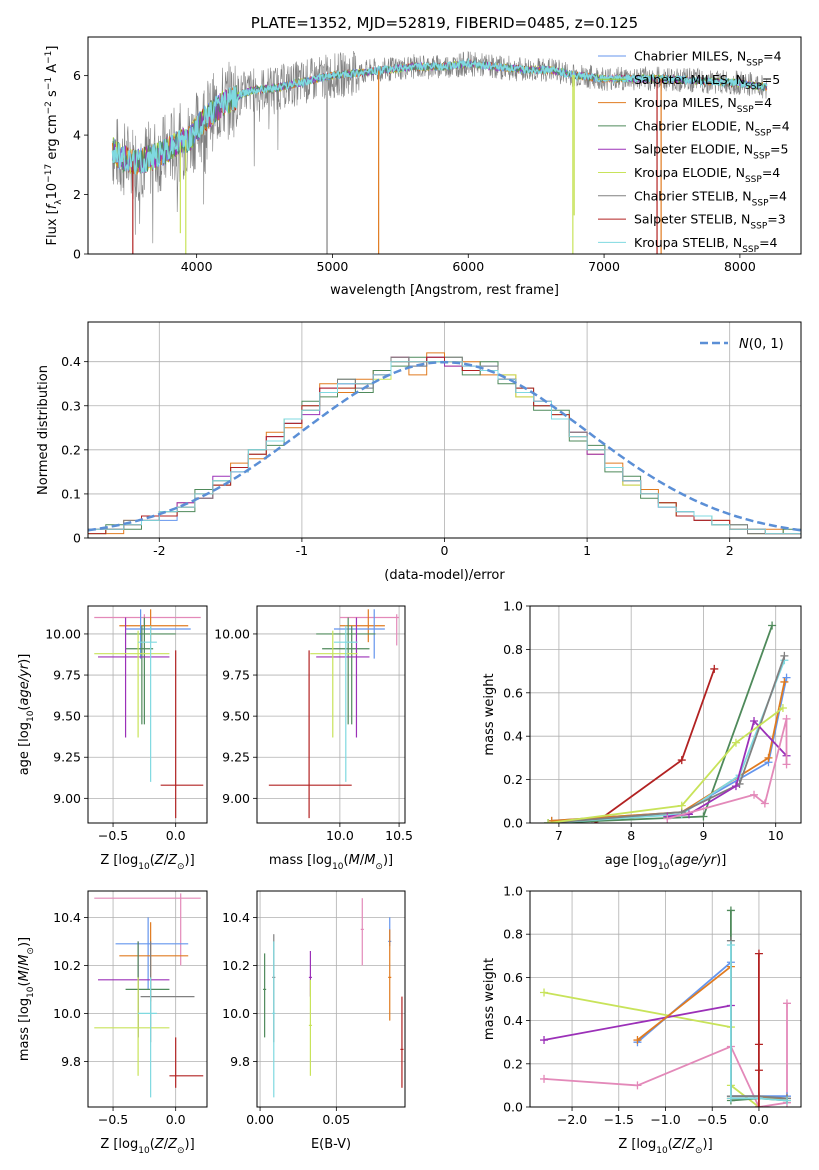 This screenshot has width=819, height=1170. I want to click on errorbar-plot, so click(149, 714).